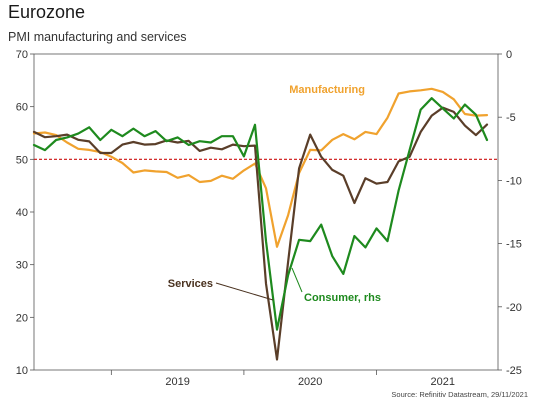 Image resolution: width=536 pixels, height=408 pixels. I want to click on manufacturing-label: Manufacturing, so click(327, 90).